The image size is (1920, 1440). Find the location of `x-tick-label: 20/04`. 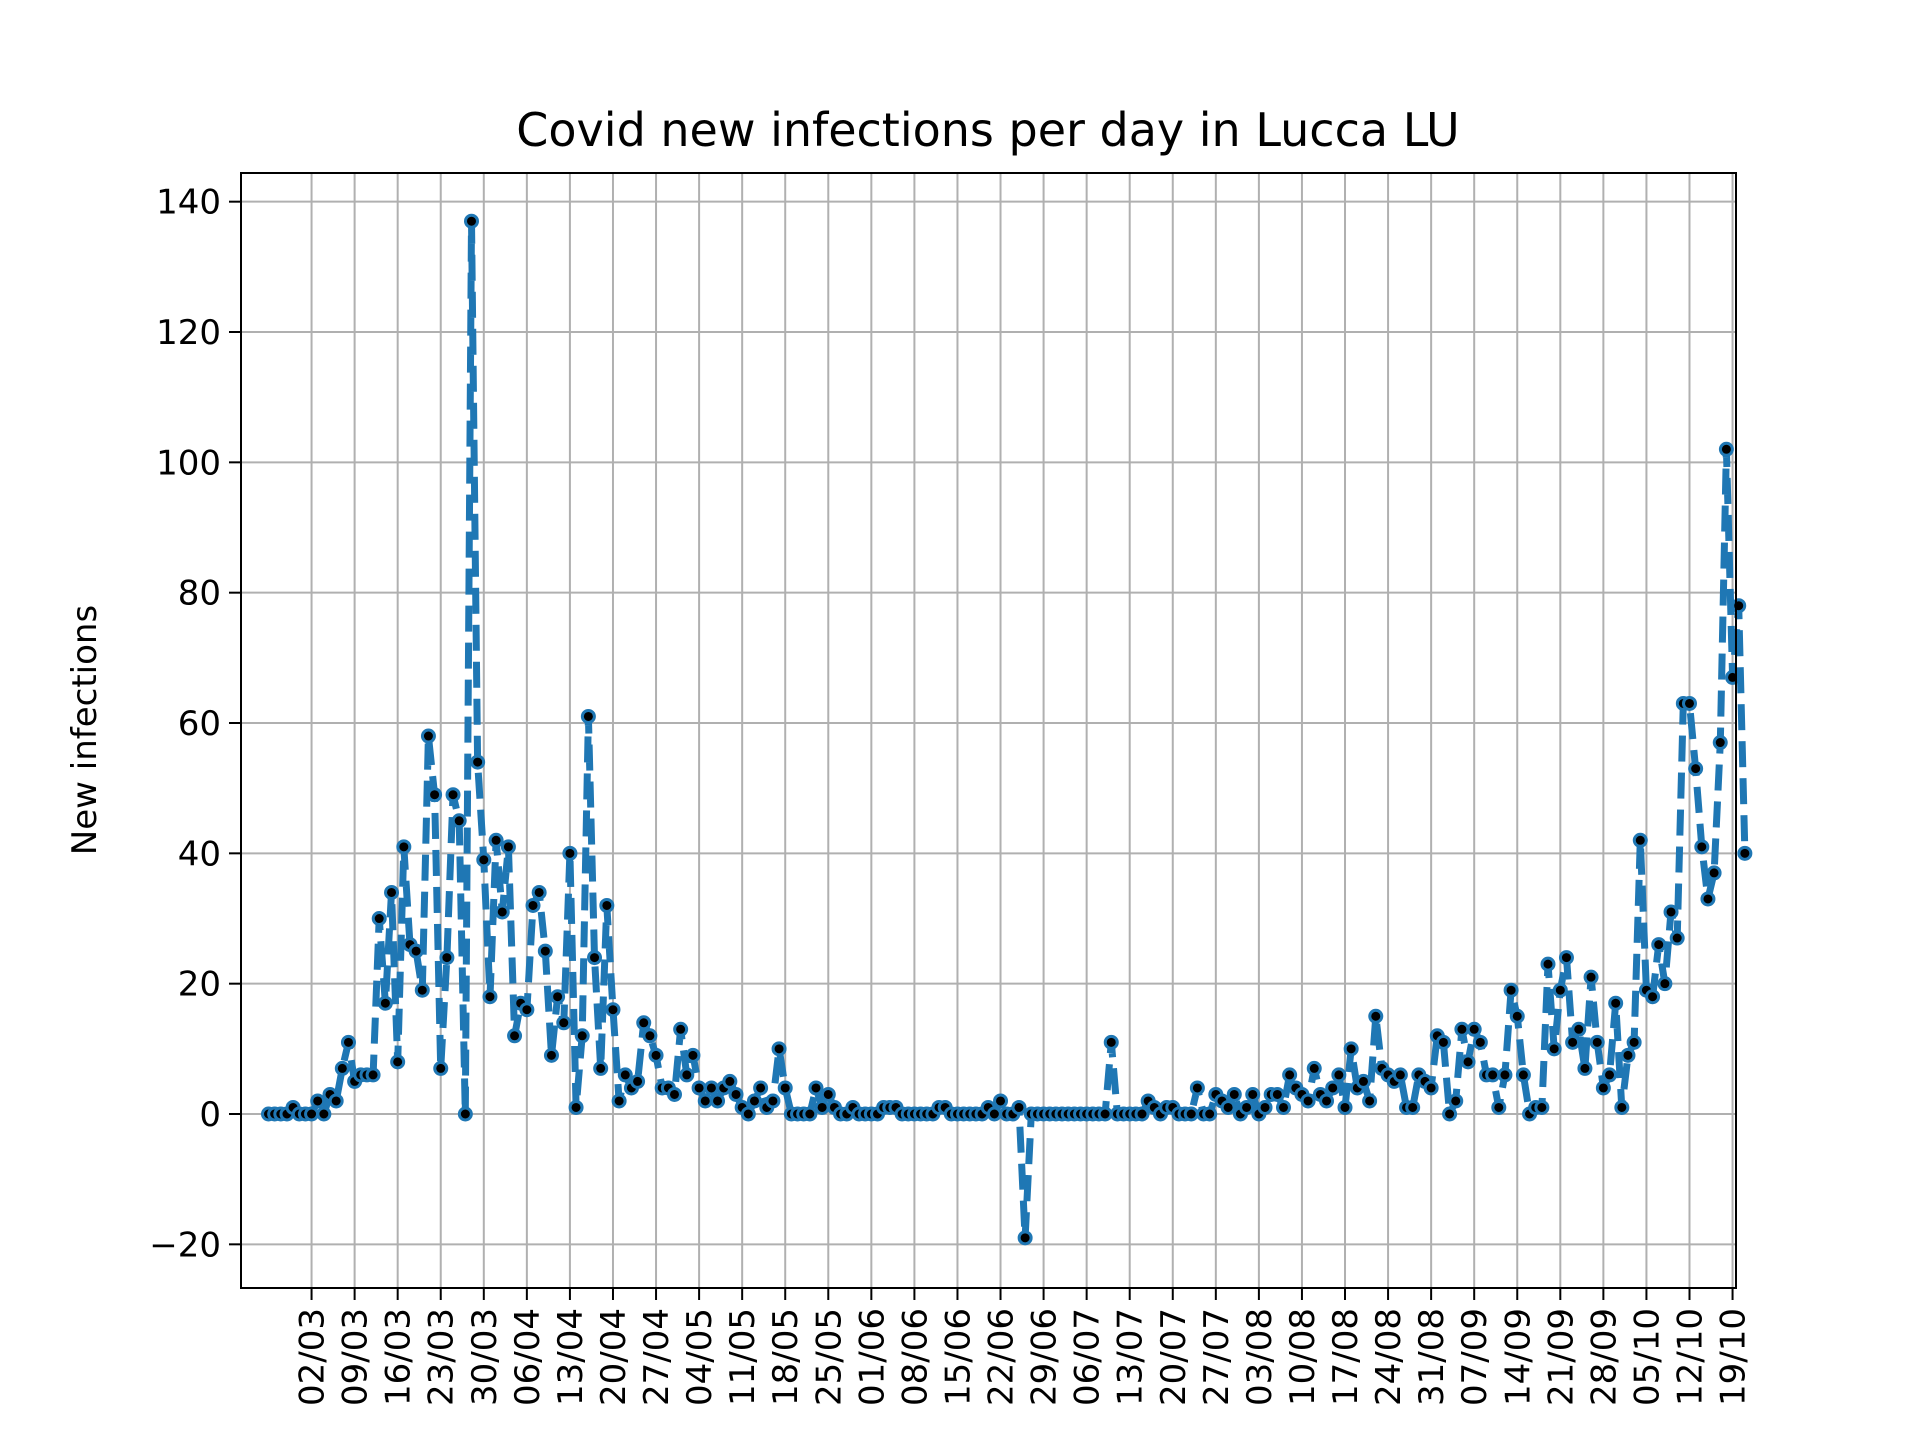

x-tick-label: 20/04 is located at coordinates (614, 1357).